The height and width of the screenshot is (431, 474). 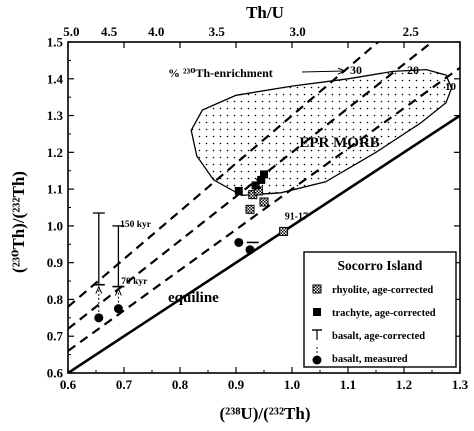 I want to click on enrichment-label: % ²³⁰Th-enrichment, so click(x=220, y=73).